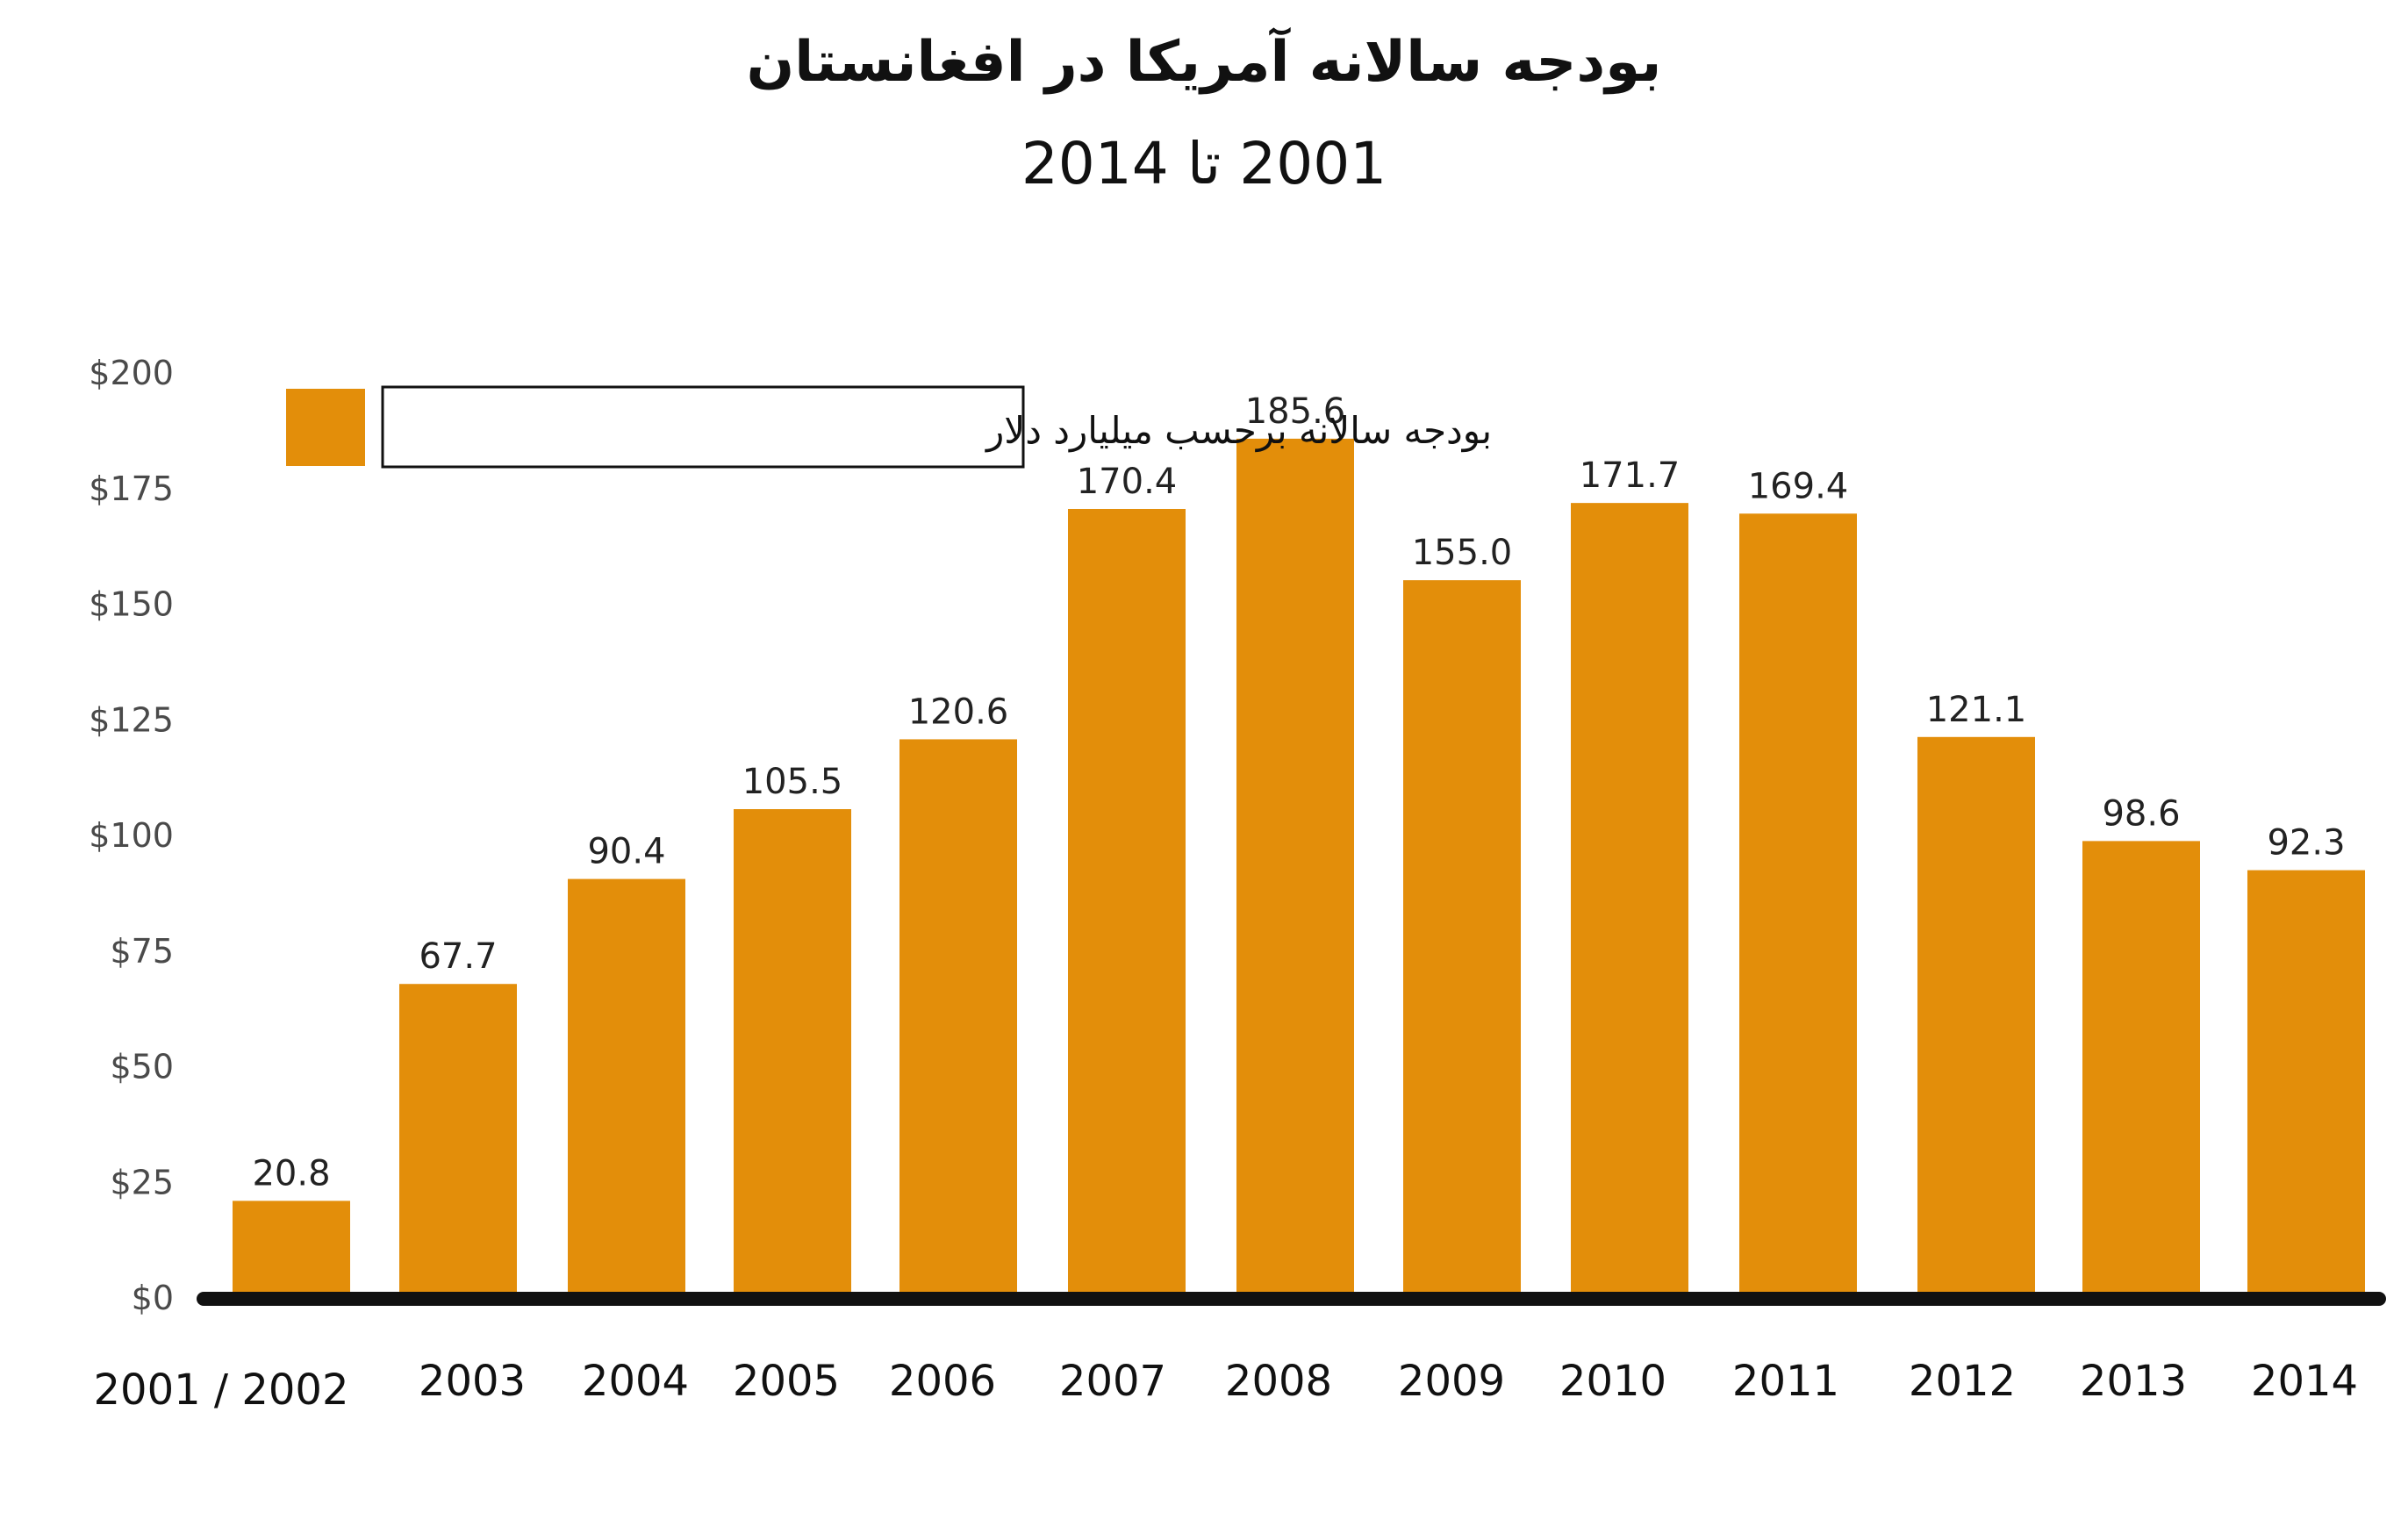 Image resolution: width=2408 pixels, height=1534 pixels. I want to click on y-tick-label: $175, so click(131, 489).